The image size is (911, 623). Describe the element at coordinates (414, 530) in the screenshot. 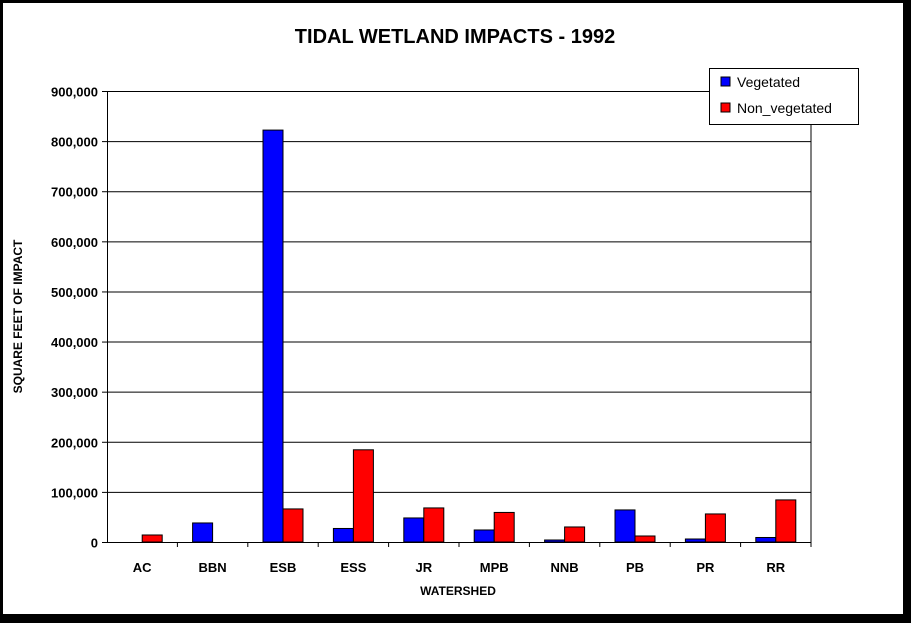

I see `bar-vegetated-jr` at that location.